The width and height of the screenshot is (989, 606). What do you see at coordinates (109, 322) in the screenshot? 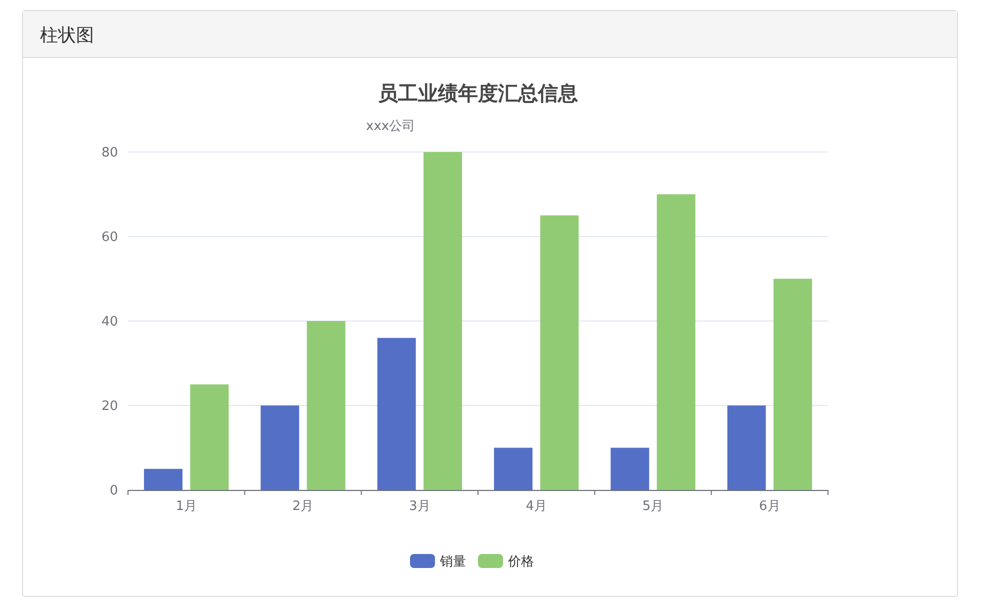
I see `y-tick-label: 40` at bounding box center [109, 322].